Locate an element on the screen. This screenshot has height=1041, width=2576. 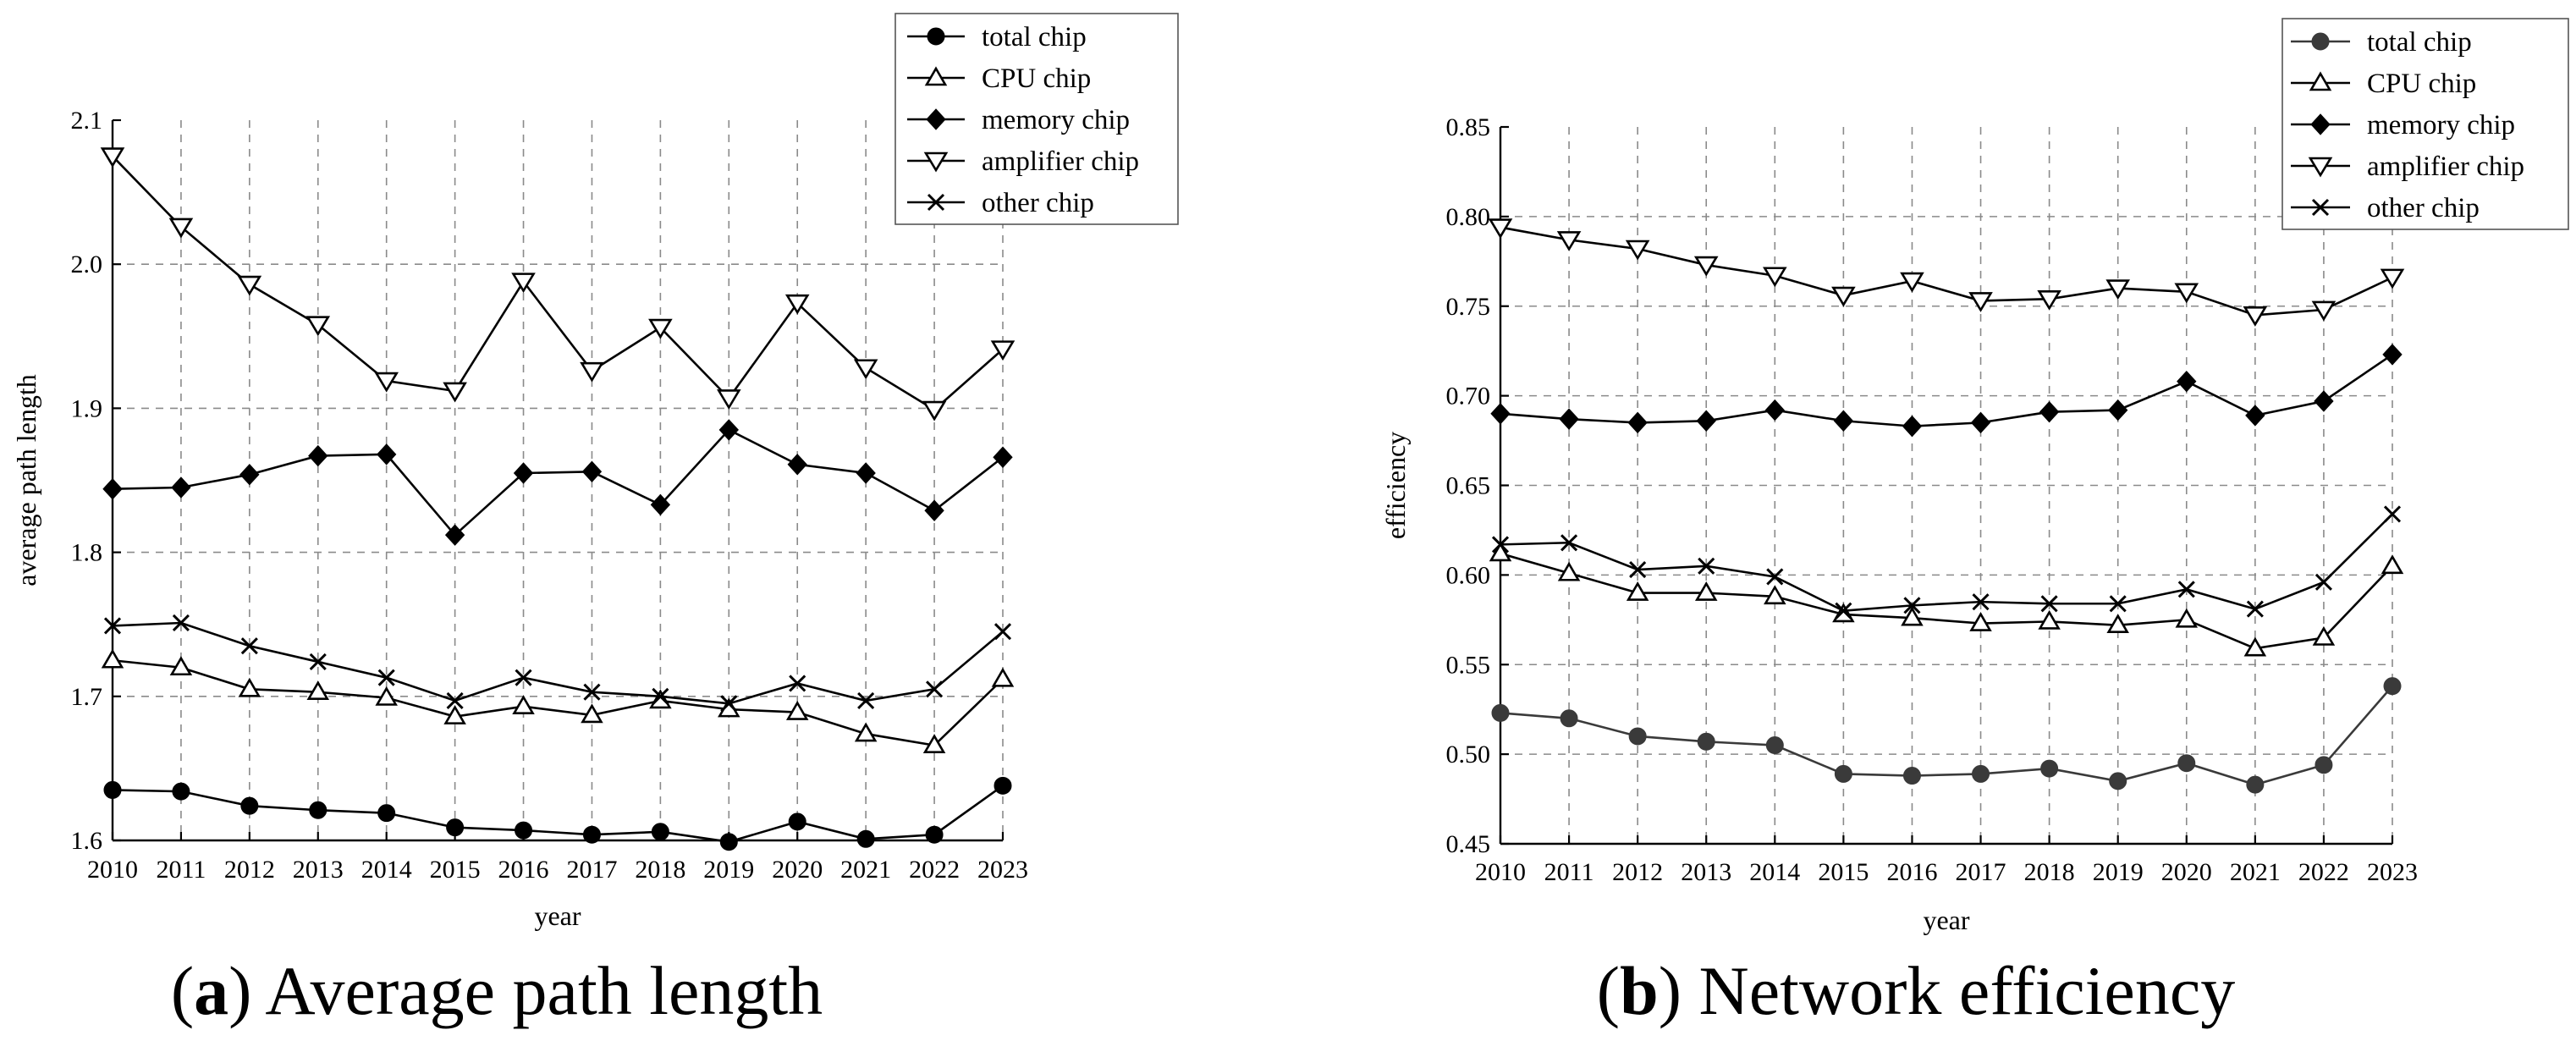
x-tick-label: 2021 is located at coordinates (865, 870).